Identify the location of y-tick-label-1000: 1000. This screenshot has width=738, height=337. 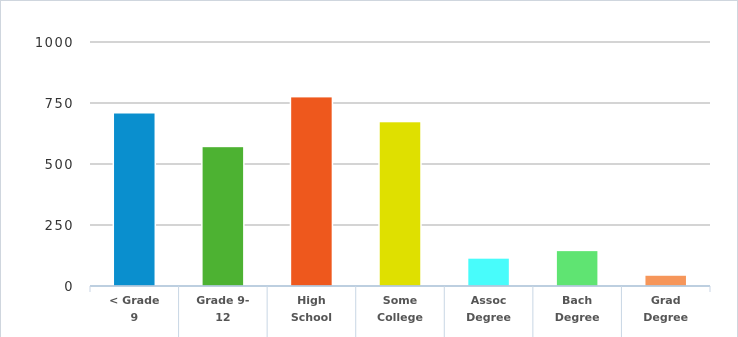
(54, 43).